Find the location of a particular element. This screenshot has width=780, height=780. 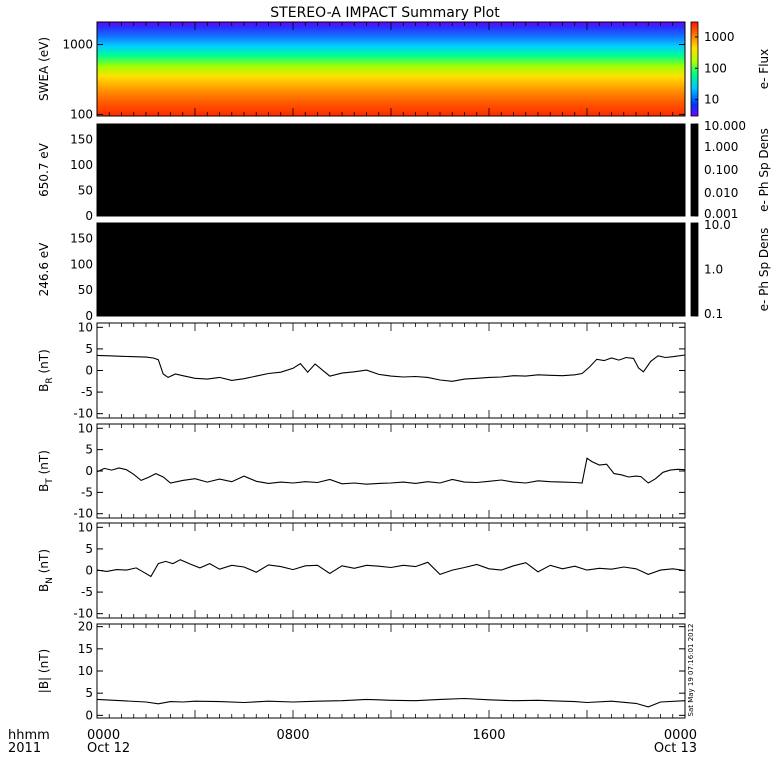

br-ytick-label: 5 is located at coordinates (89, 349).